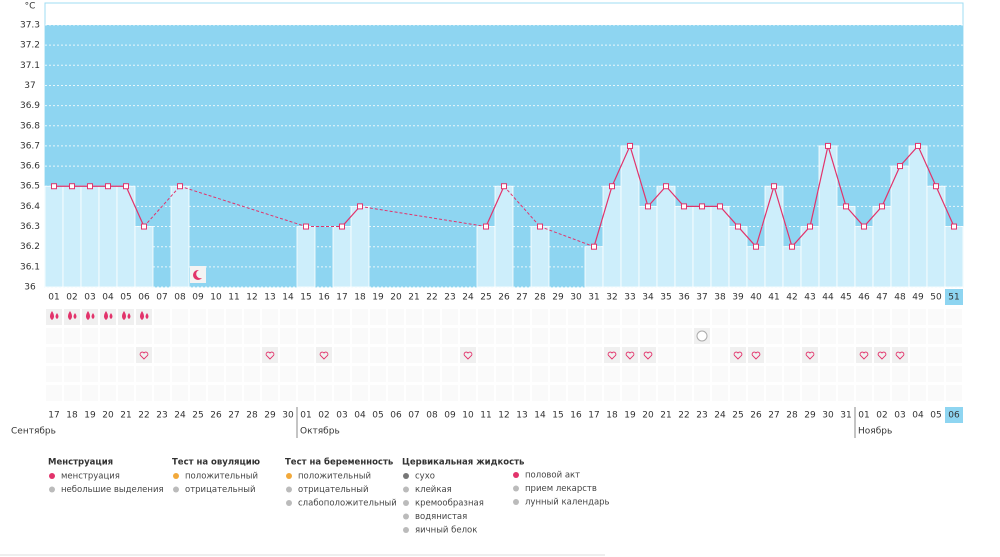 This screenshot has height=557, width=1000. Describe the element at coordinates (30, 126) in the screenshot. I see `y-tick-label: 36.8` at that location.